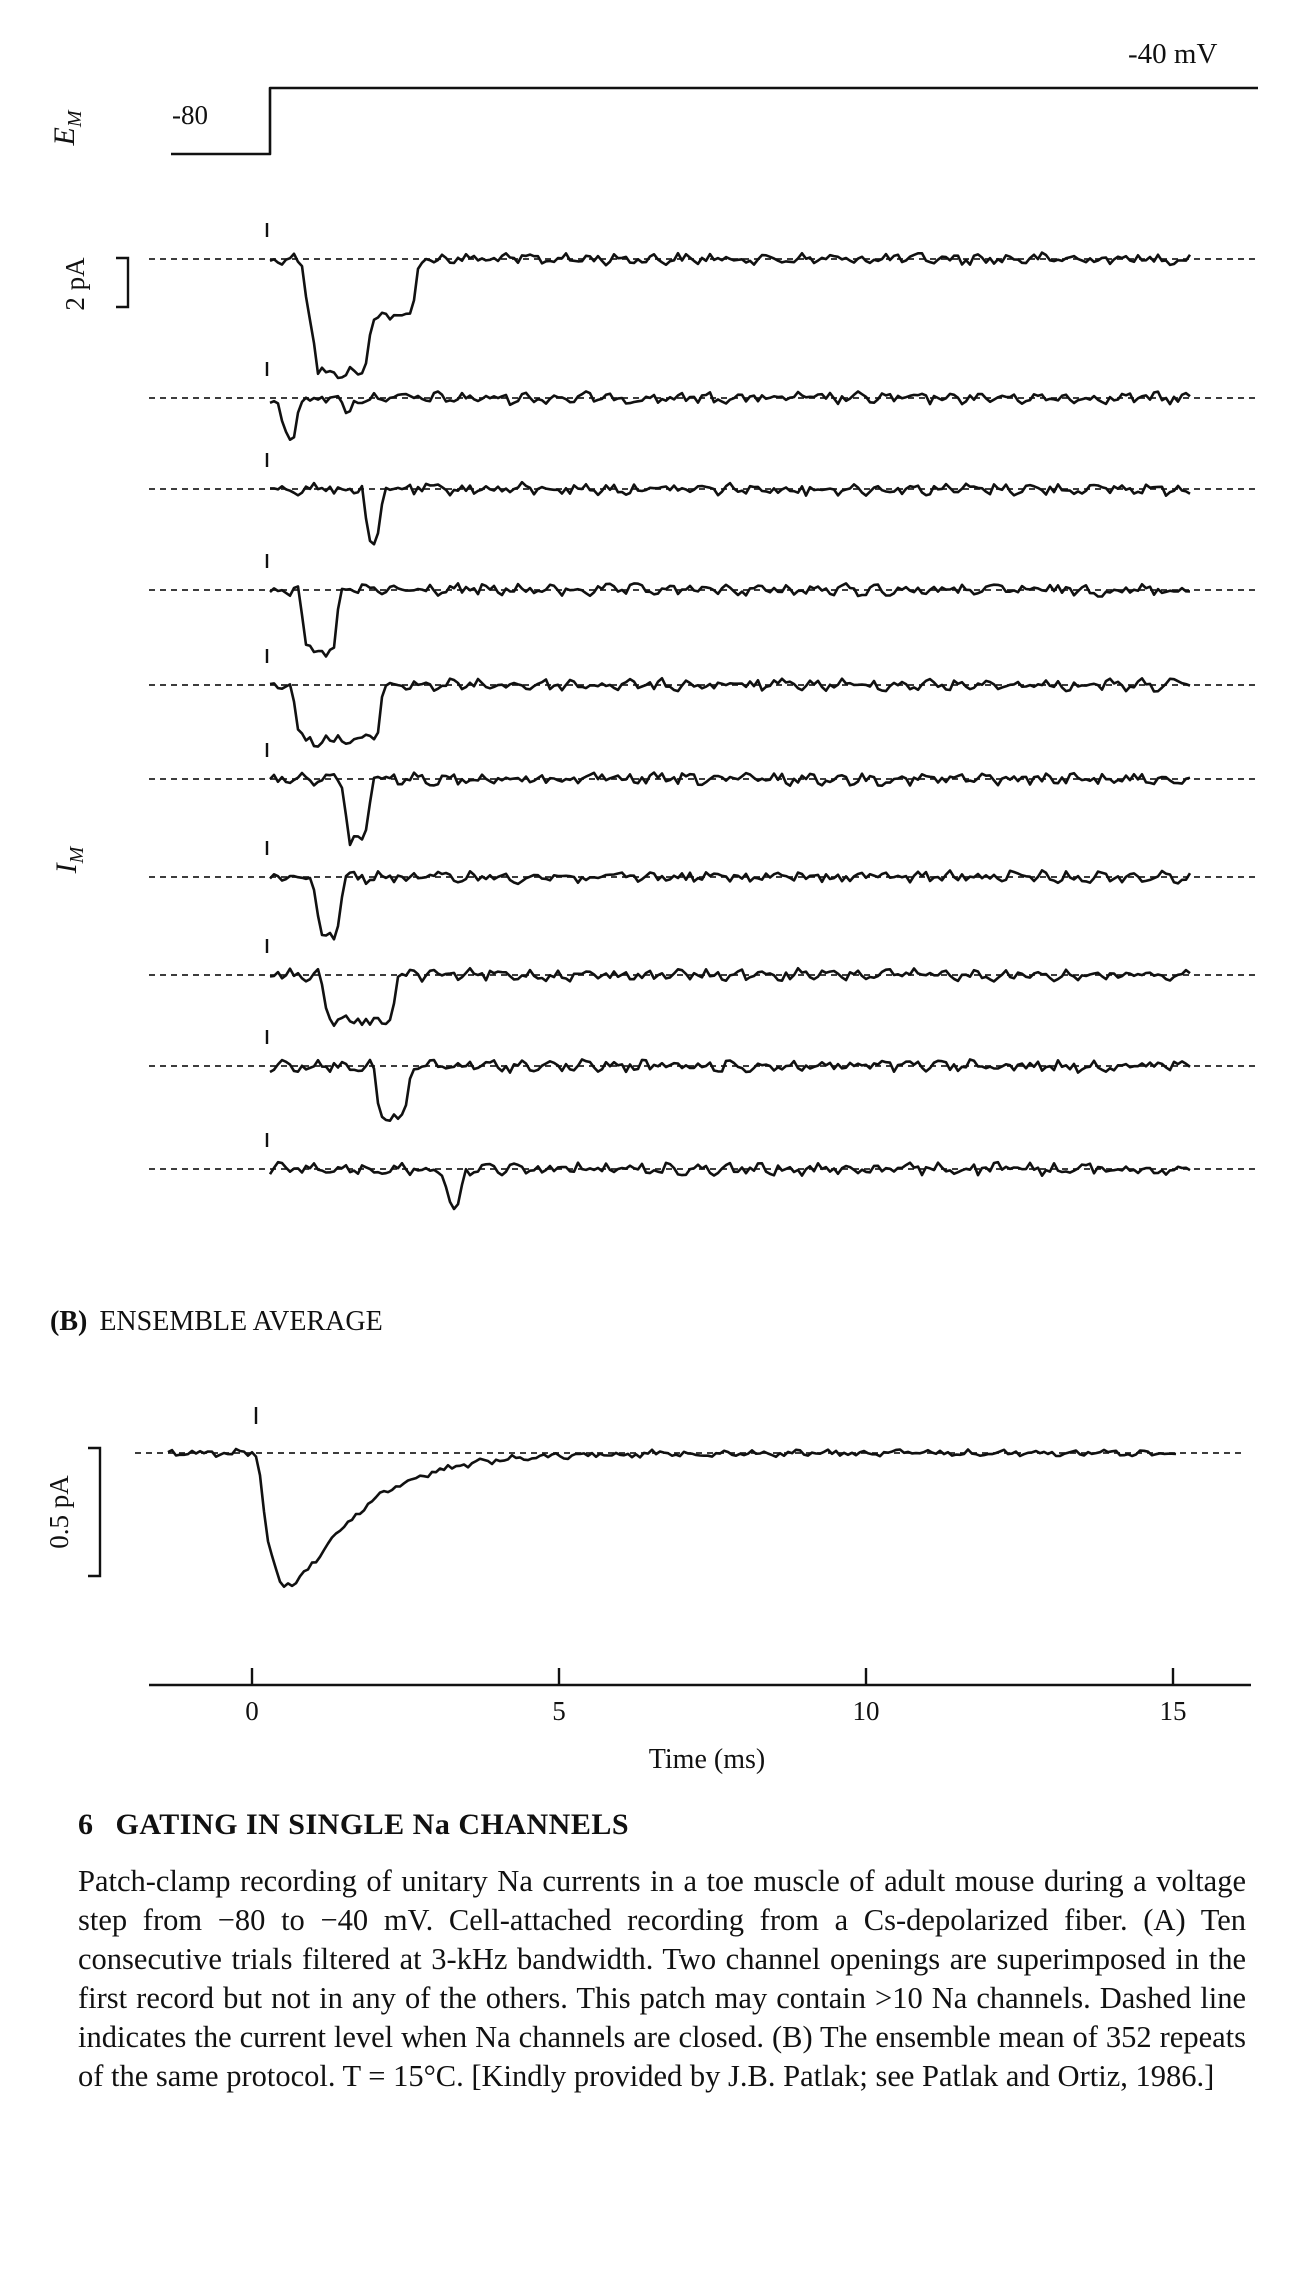 This screenshot has width=1308, height=2275. What do you see at coordinates (86, 1824) in the screenshot?
I see `figure-number: 6` at bounding box center [86, 1824].